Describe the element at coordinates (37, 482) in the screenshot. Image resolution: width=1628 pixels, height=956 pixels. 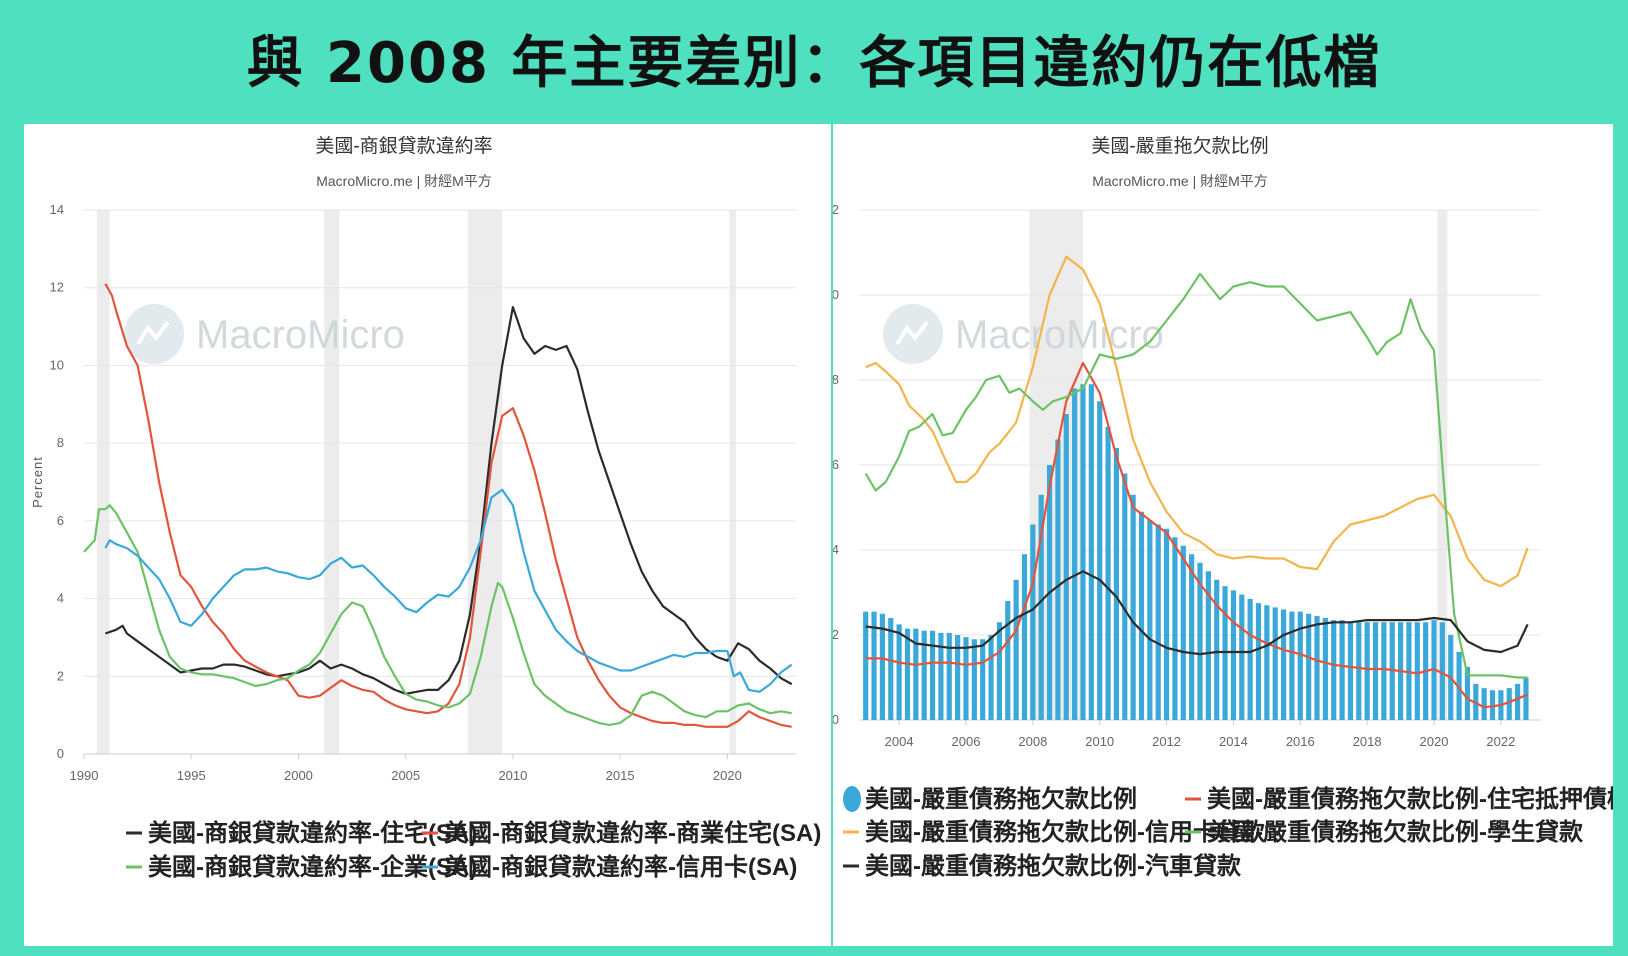
I see `y-axis-label: Percent` at that location.